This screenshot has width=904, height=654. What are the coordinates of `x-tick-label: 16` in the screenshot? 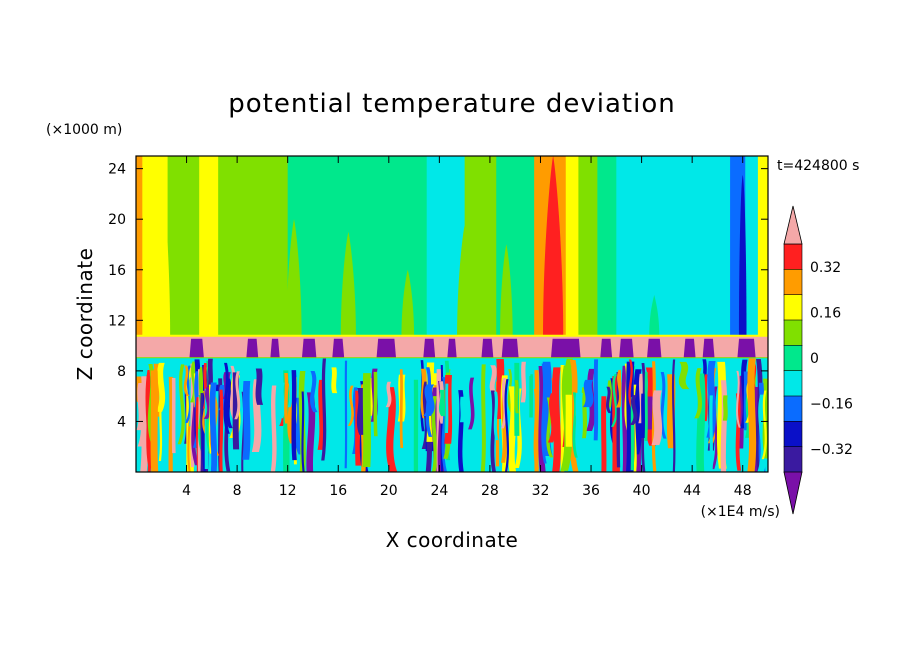 It's located at (338, 491).